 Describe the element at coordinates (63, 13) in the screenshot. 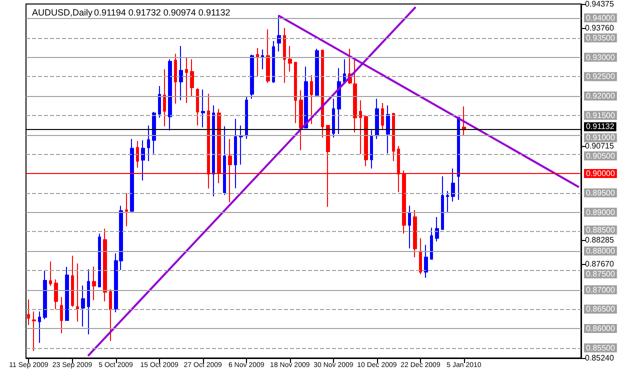

I see `chart-title: AUDUSD,Daily` at that location.